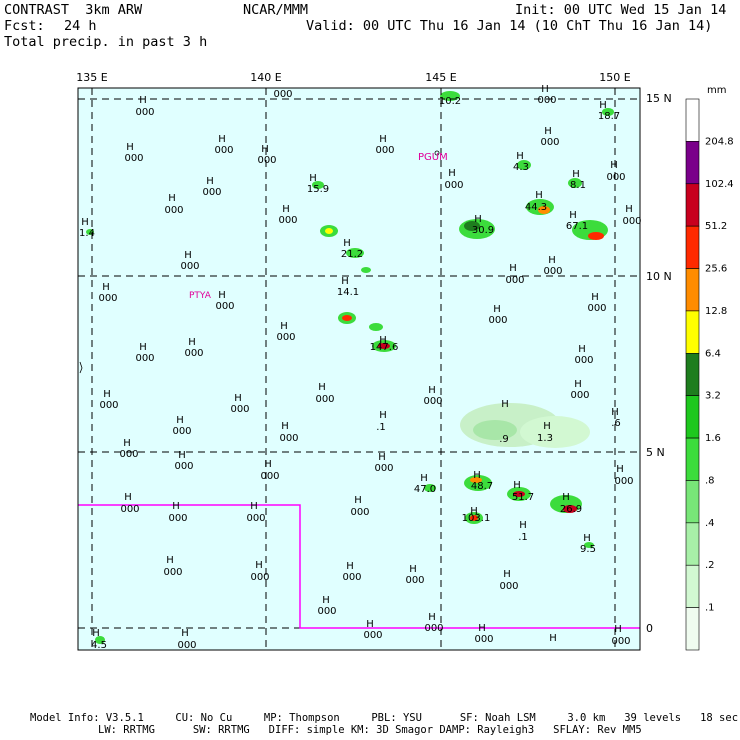  What do you see at coordinates (536, 207) in the screenshot?
I see `precip-value: 44.3` at bounding box center [536, 207].